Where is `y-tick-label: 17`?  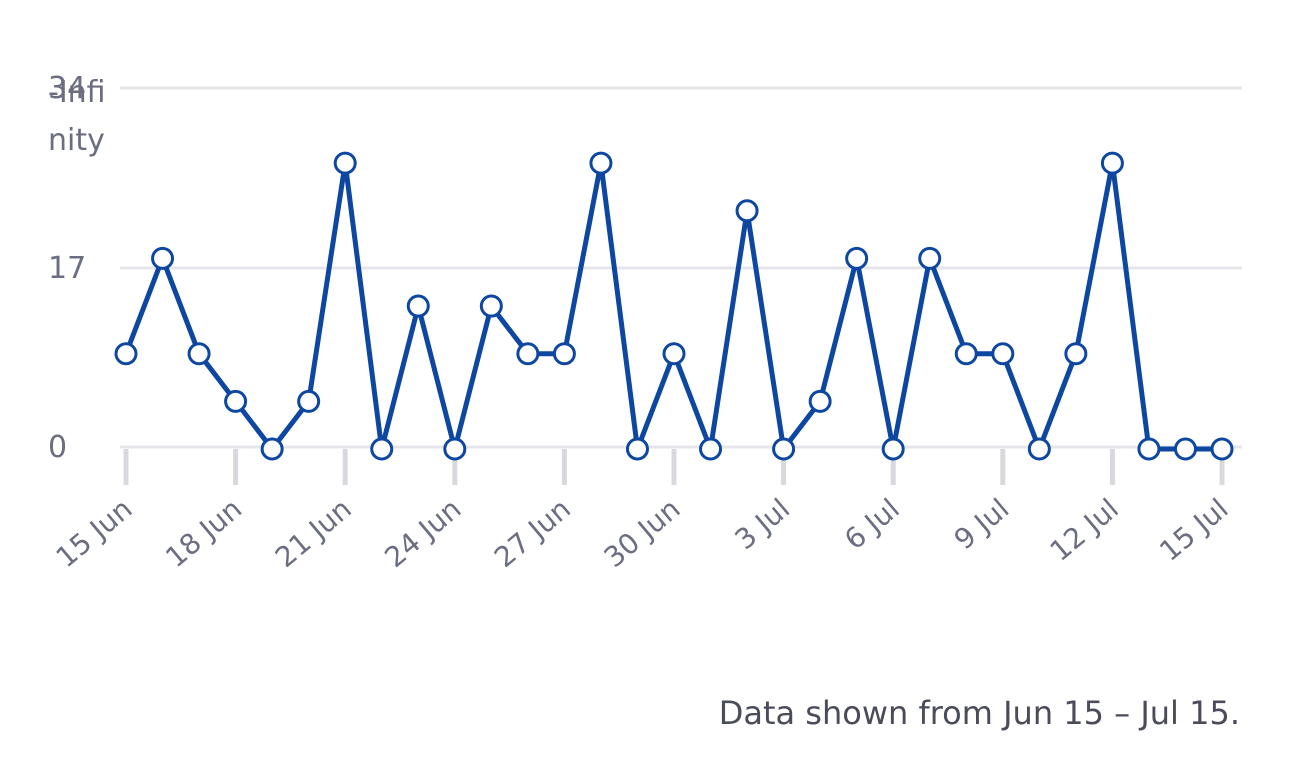 y-tick-label: 17 is located at coordinates (67, 268).